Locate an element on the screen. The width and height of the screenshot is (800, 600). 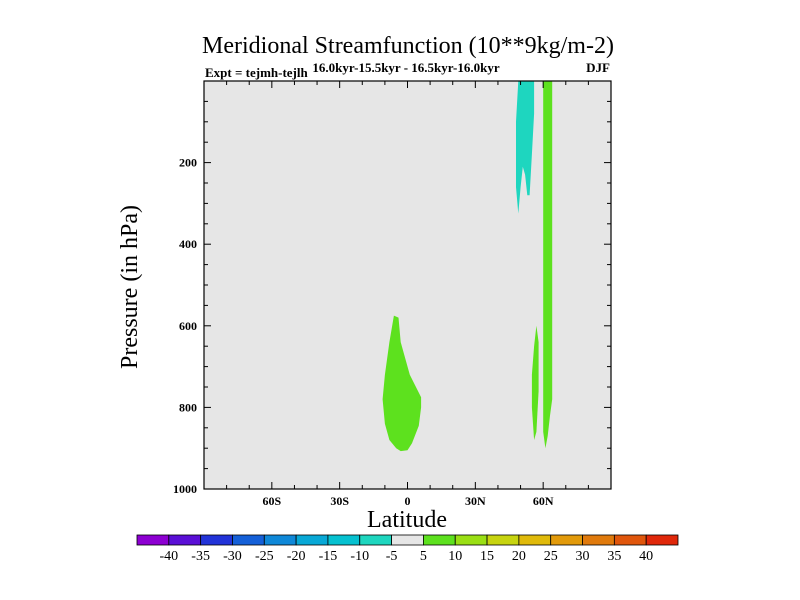
x-tick-label: 60N is located at coordinates (543, 501).